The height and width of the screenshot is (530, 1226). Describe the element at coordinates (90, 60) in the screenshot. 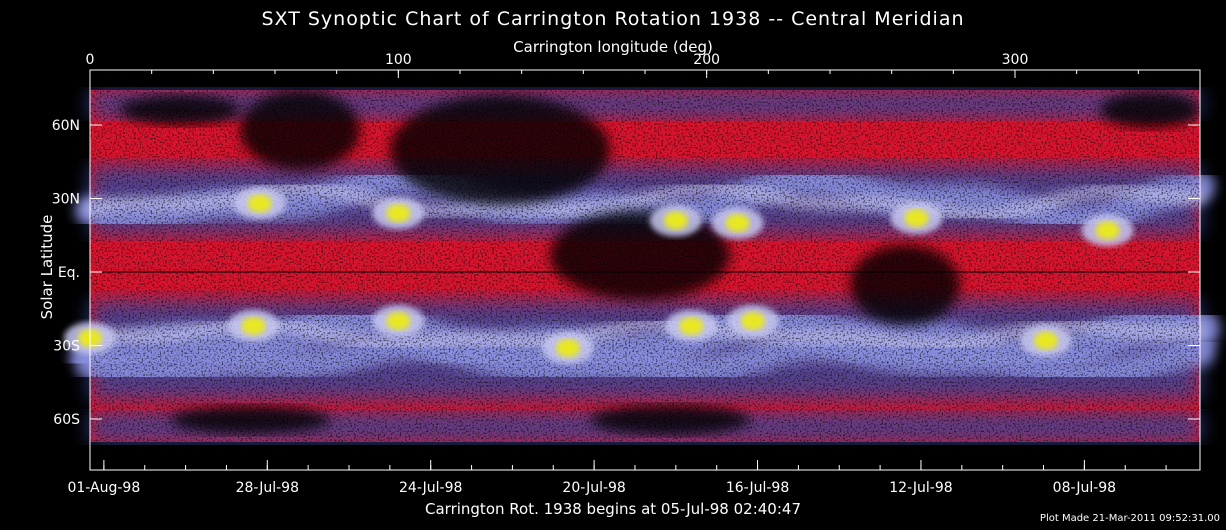

I see `top-tick-label: 0` at that location.